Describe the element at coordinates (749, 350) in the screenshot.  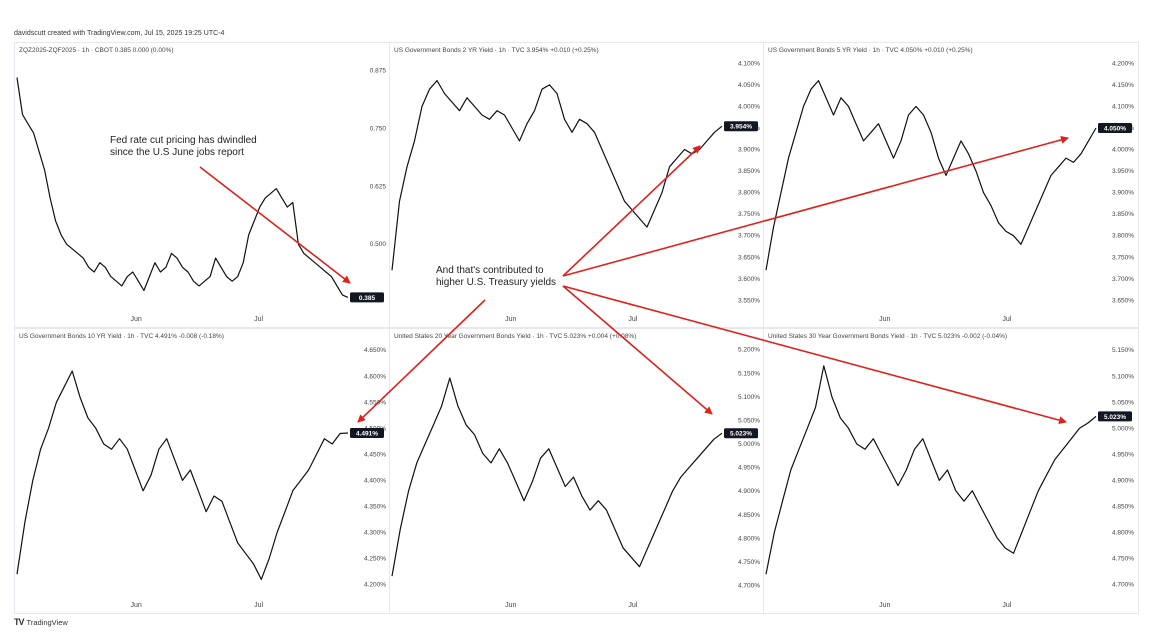
I see `y-tick-label: 5.200%` at that location.